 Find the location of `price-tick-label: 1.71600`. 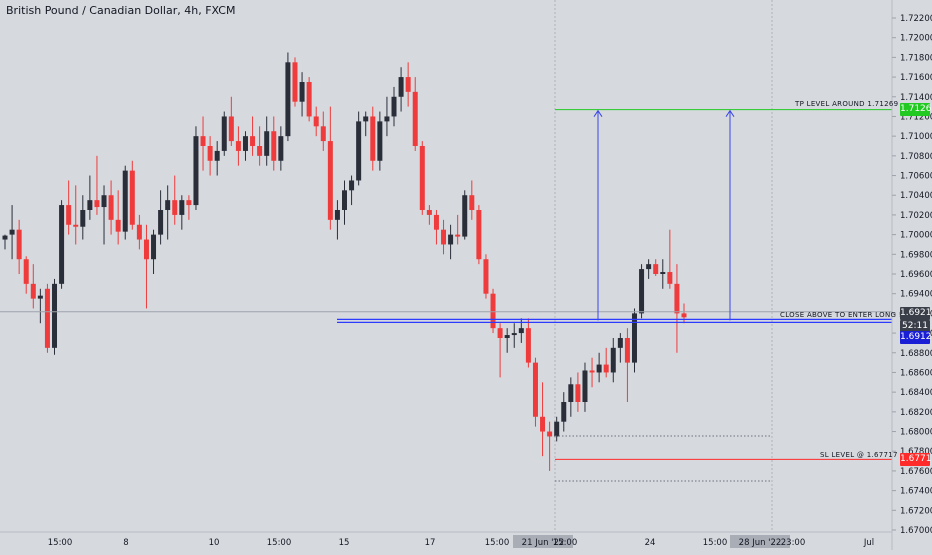

price-tick-label: 1.71600 is located at coordinates (916, 78).